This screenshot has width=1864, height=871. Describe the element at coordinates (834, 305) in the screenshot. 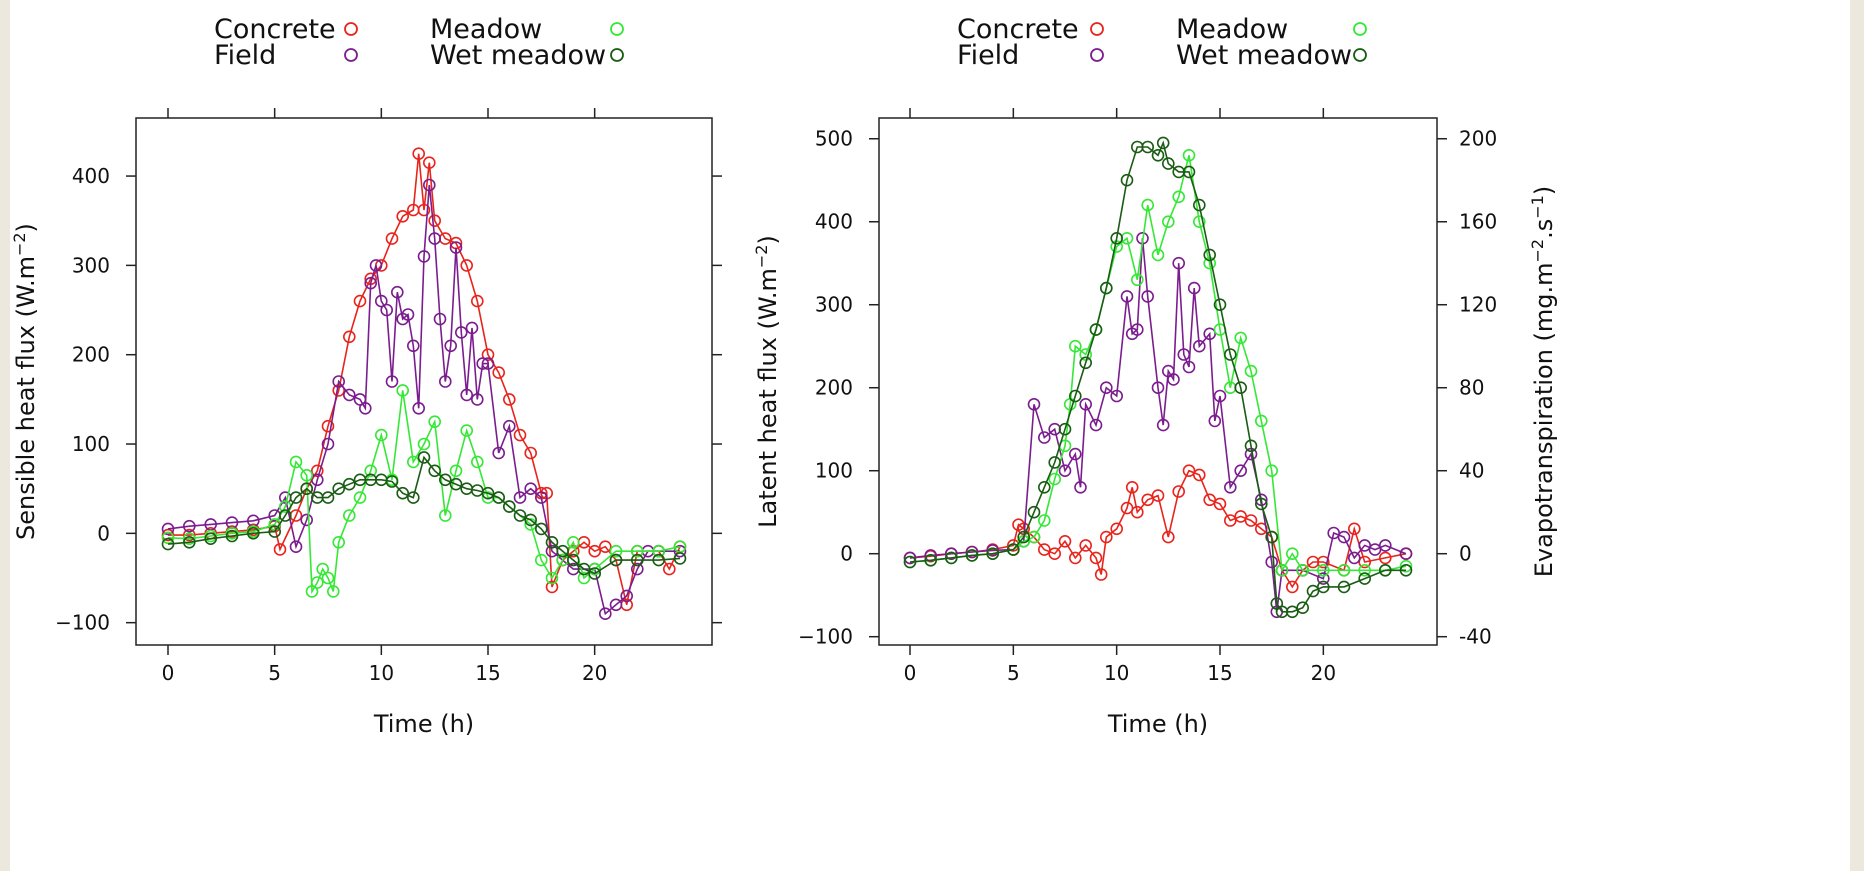

I see `y-tick-label: 300` at that location.